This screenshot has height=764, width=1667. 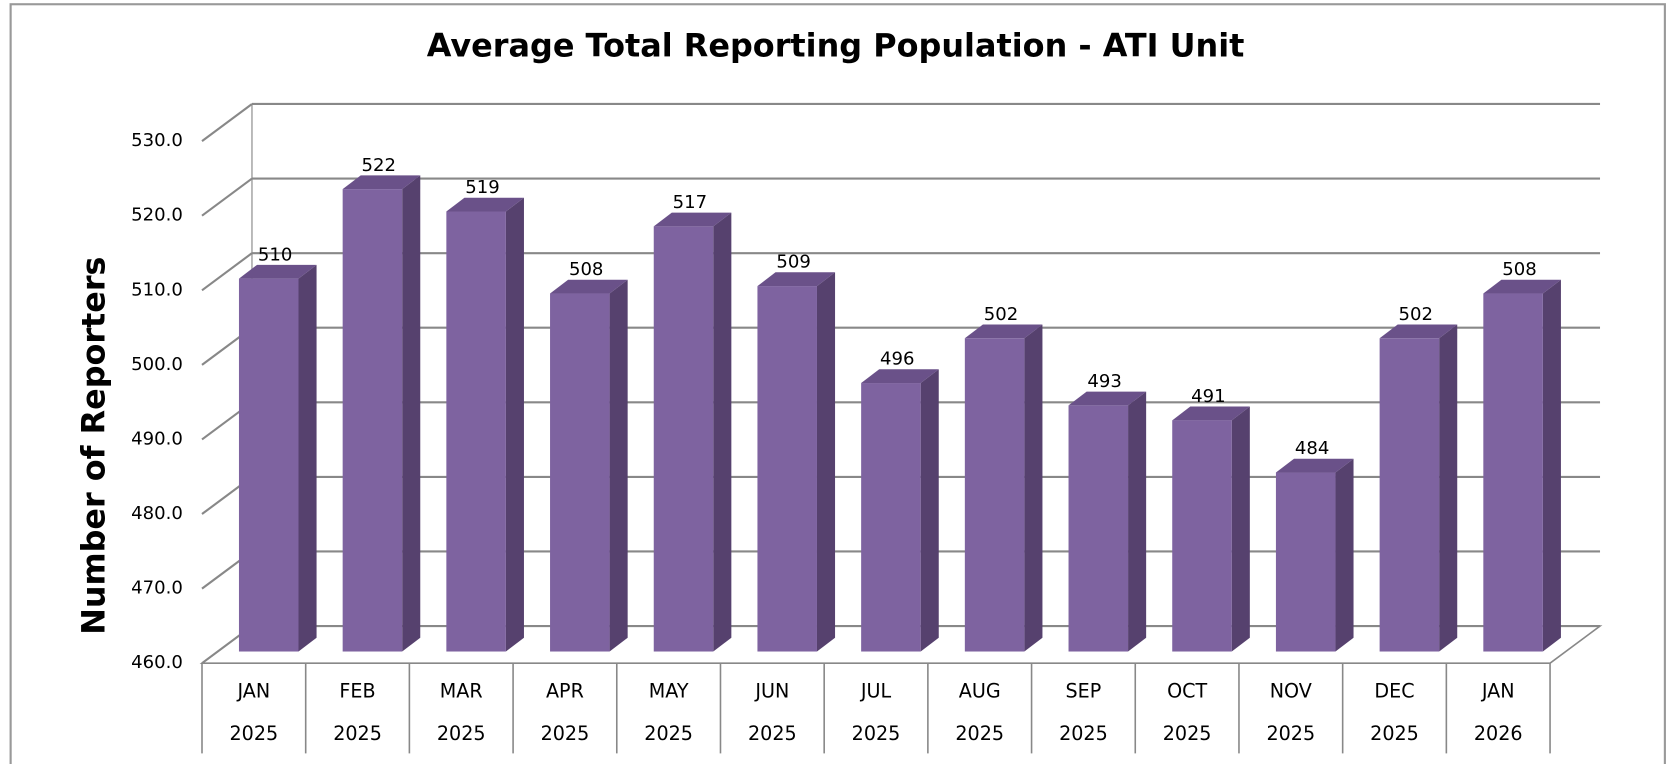 What do you see at coordinates (461, 690) in the screenshot?
I see `x-tick-label: MAR` at bounding box center [461, 690].